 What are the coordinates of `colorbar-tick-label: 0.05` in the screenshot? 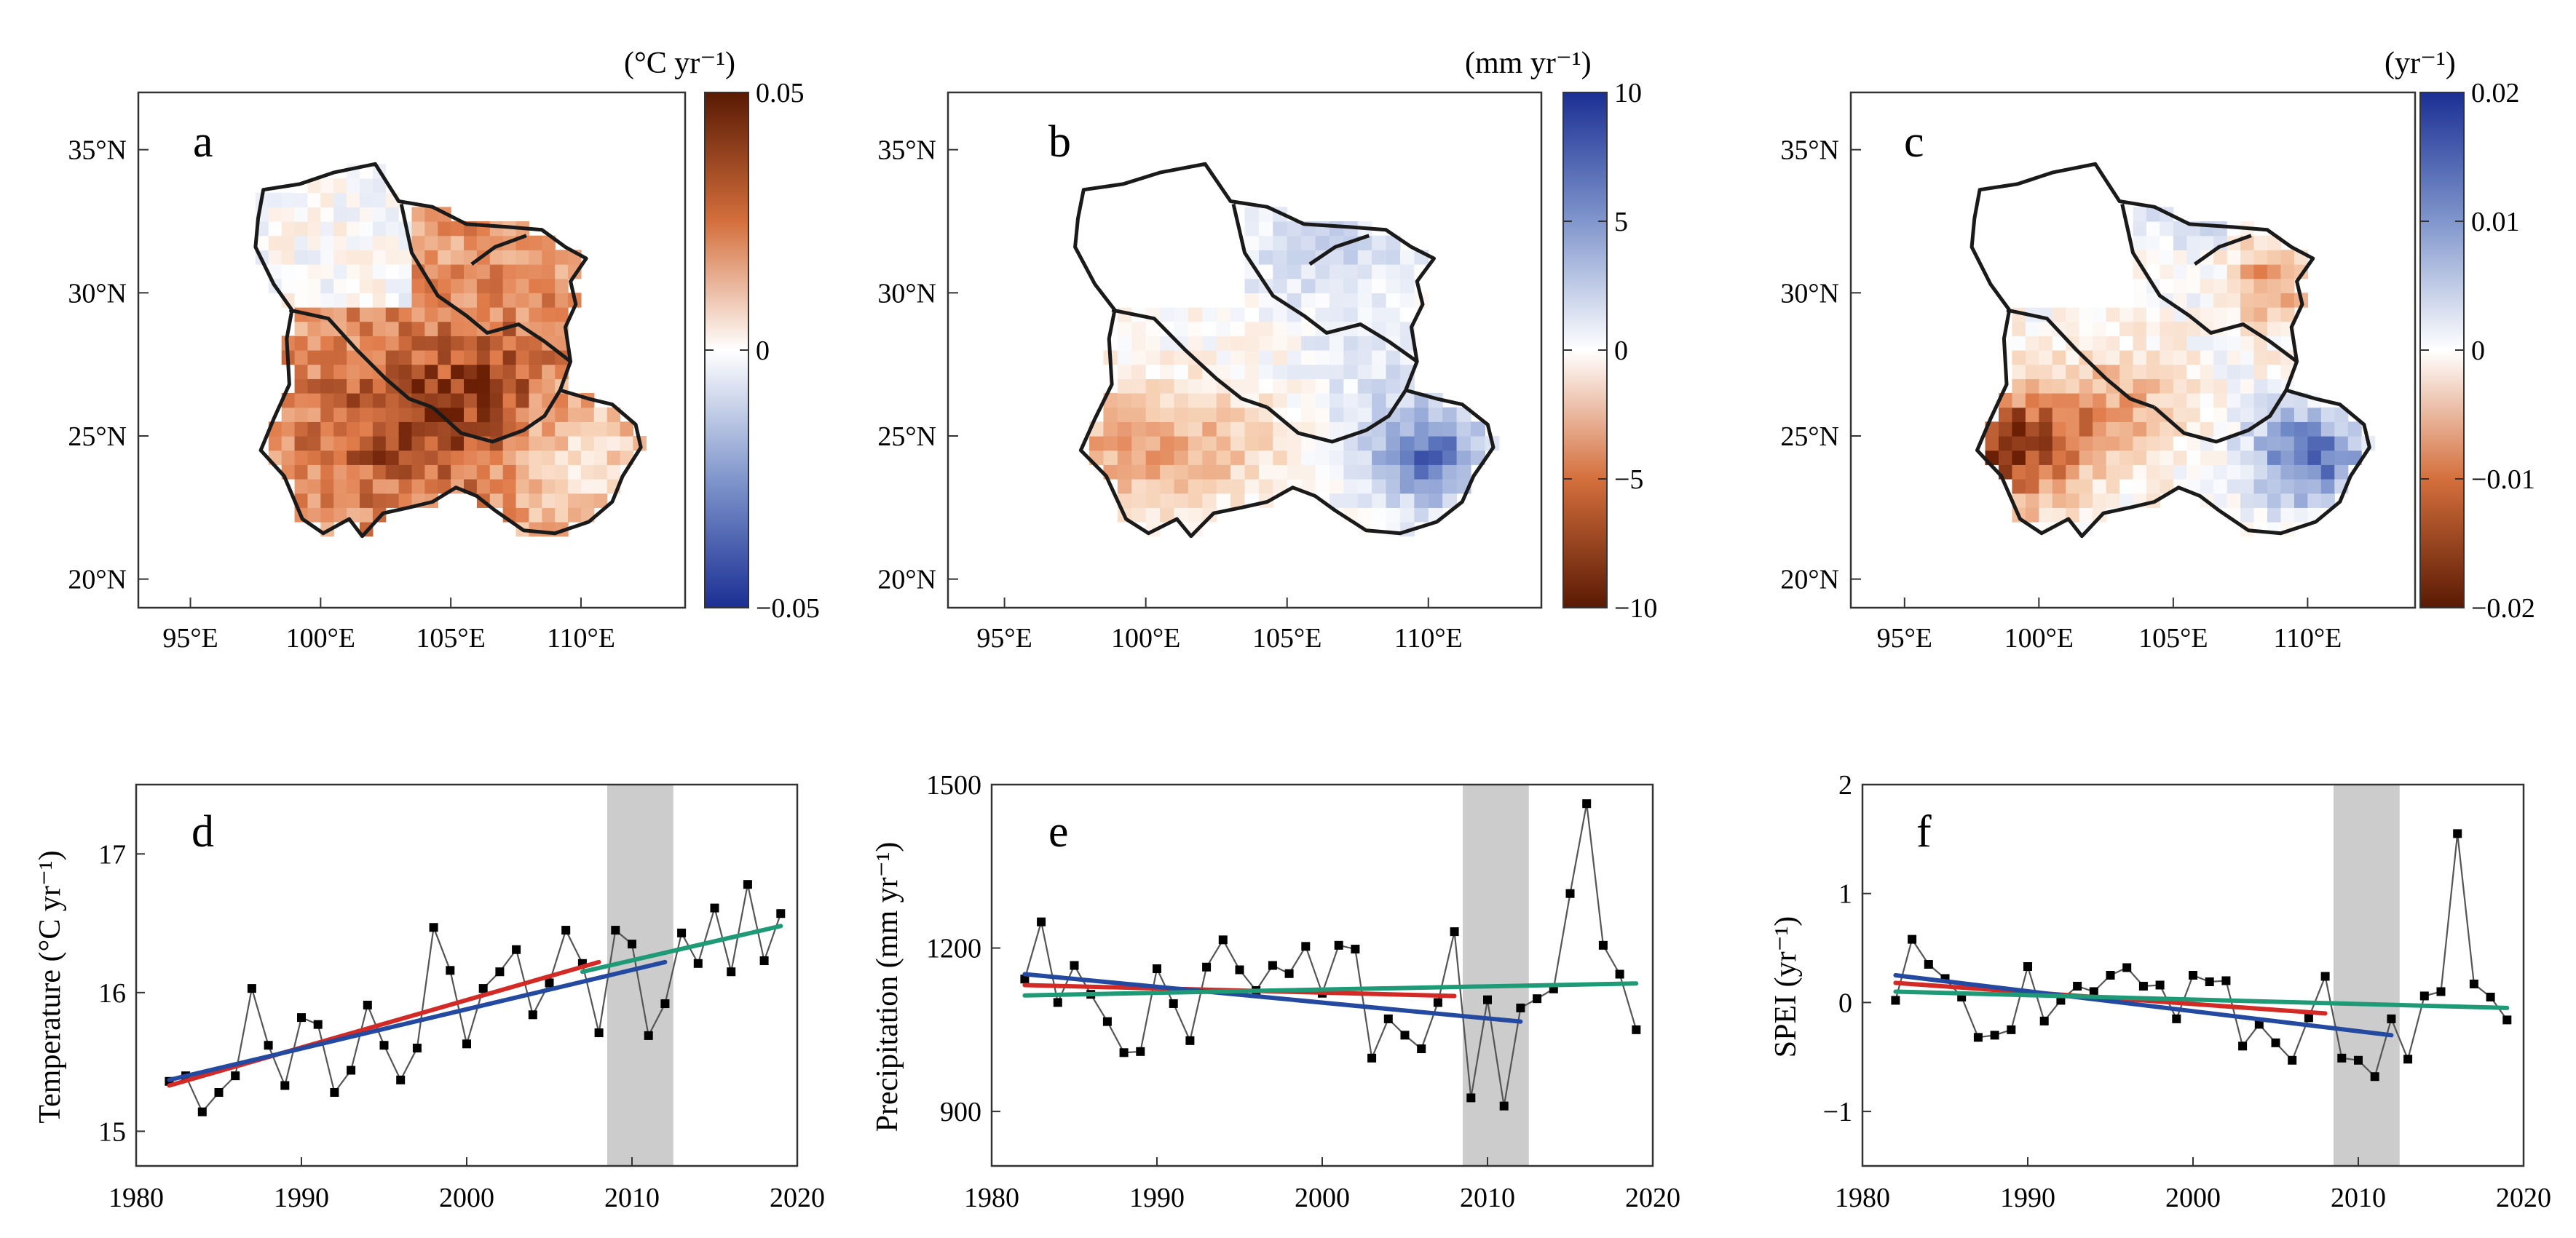 It's located at (781, 93).